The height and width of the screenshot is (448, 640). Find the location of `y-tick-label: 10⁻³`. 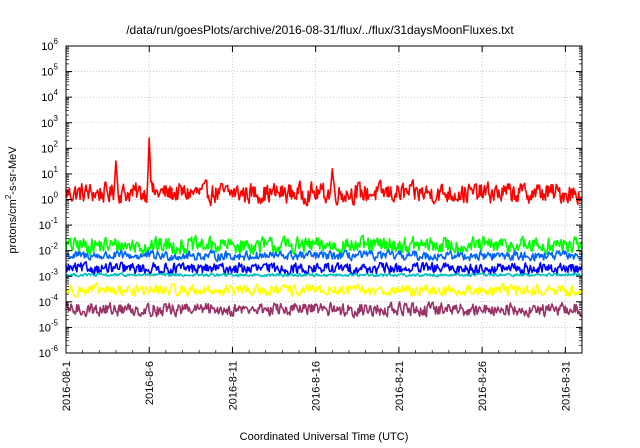

y-tick-label: 10⁻³ is located at coordinates (49, 275).